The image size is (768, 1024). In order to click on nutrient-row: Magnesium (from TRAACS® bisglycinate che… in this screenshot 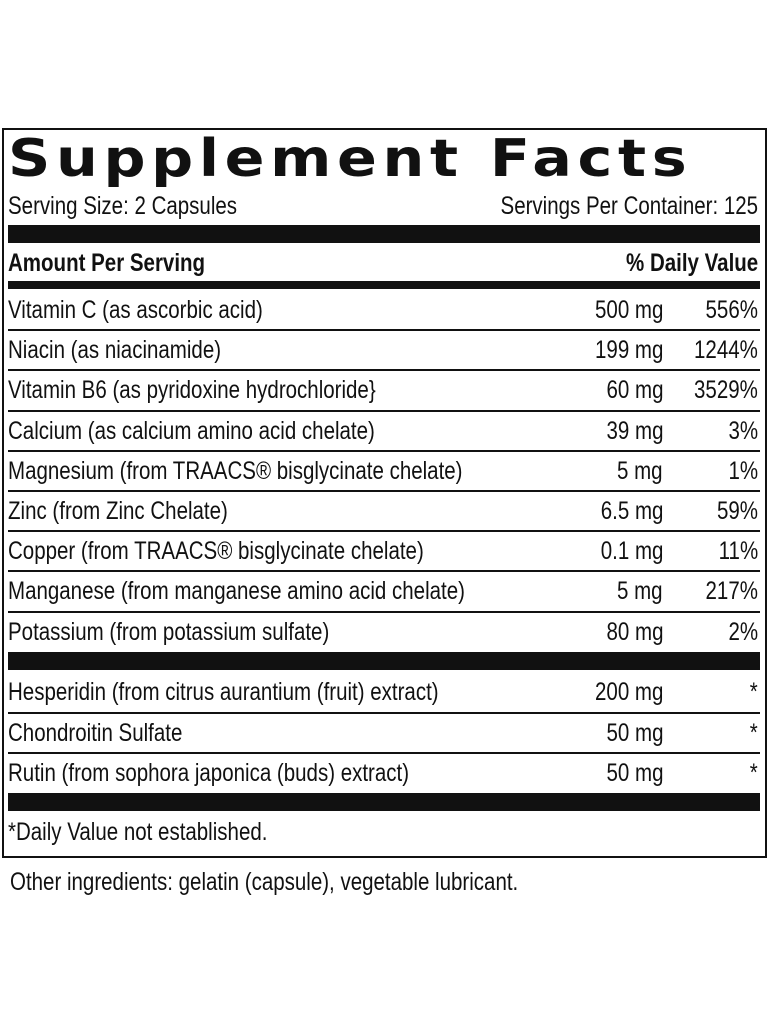, I will do `click(383, 471)`.